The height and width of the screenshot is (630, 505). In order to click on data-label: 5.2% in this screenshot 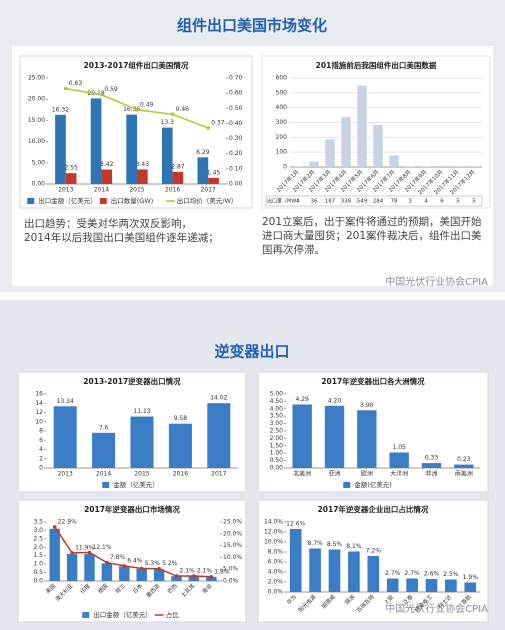, I will do `click(170, 563)`.